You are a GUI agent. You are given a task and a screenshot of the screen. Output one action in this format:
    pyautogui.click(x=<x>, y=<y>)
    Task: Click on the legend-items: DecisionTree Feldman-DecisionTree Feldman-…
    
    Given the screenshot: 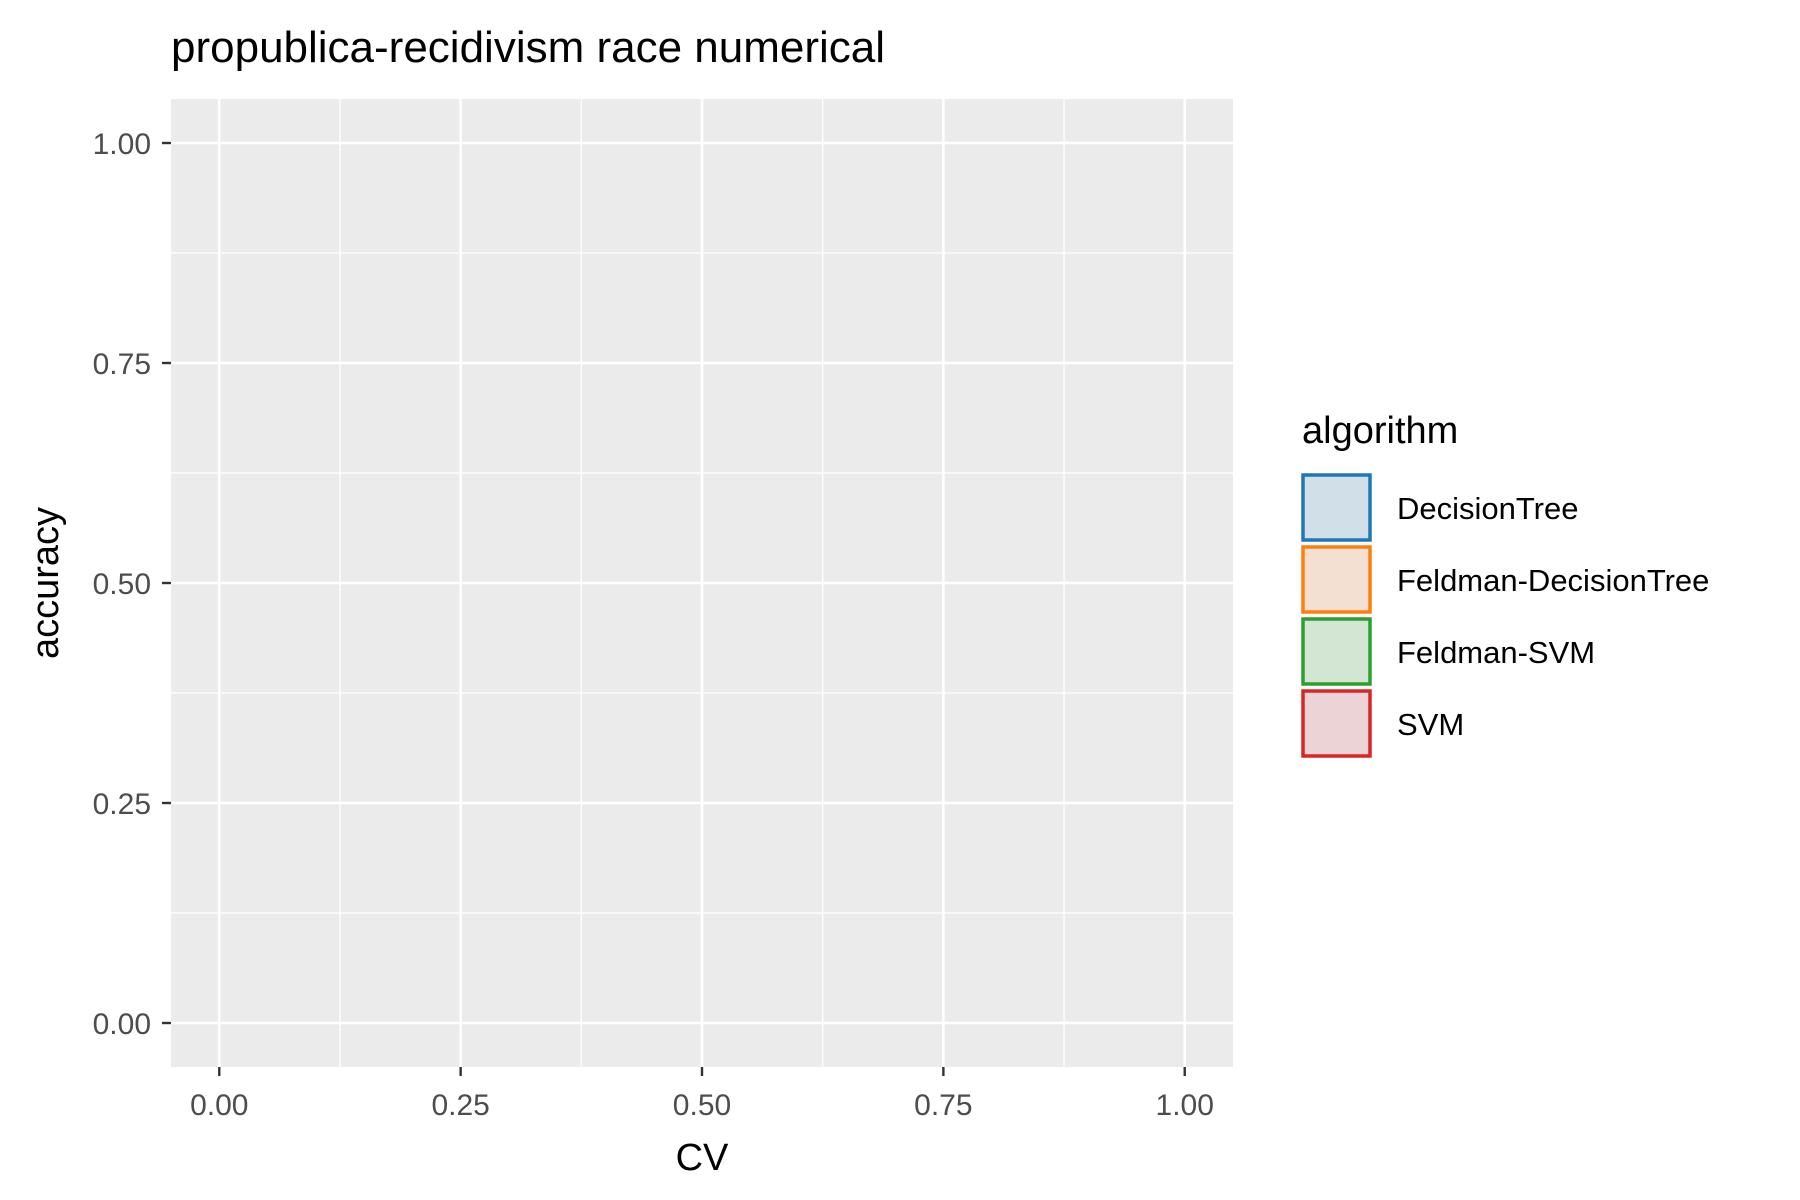 What is the action you would take?
    pyautogui.click(x=1505, y=615)
    